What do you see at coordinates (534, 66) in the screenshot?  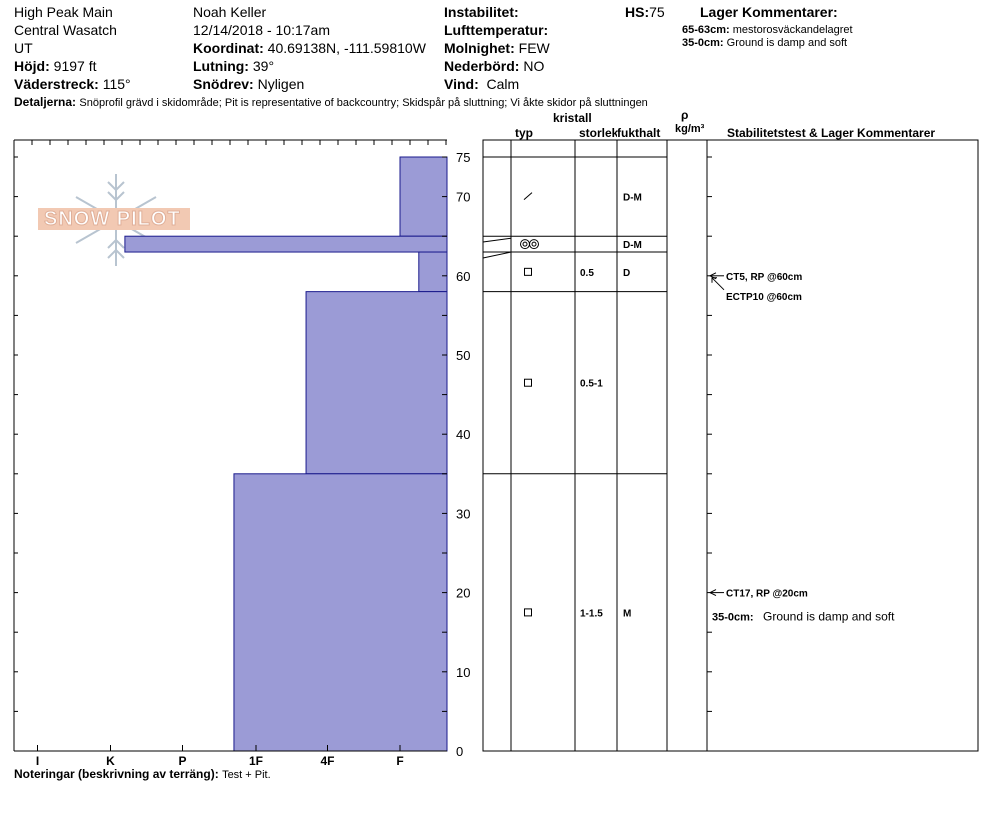 I see `precip-value: NO` at bounding box center [534, 66].